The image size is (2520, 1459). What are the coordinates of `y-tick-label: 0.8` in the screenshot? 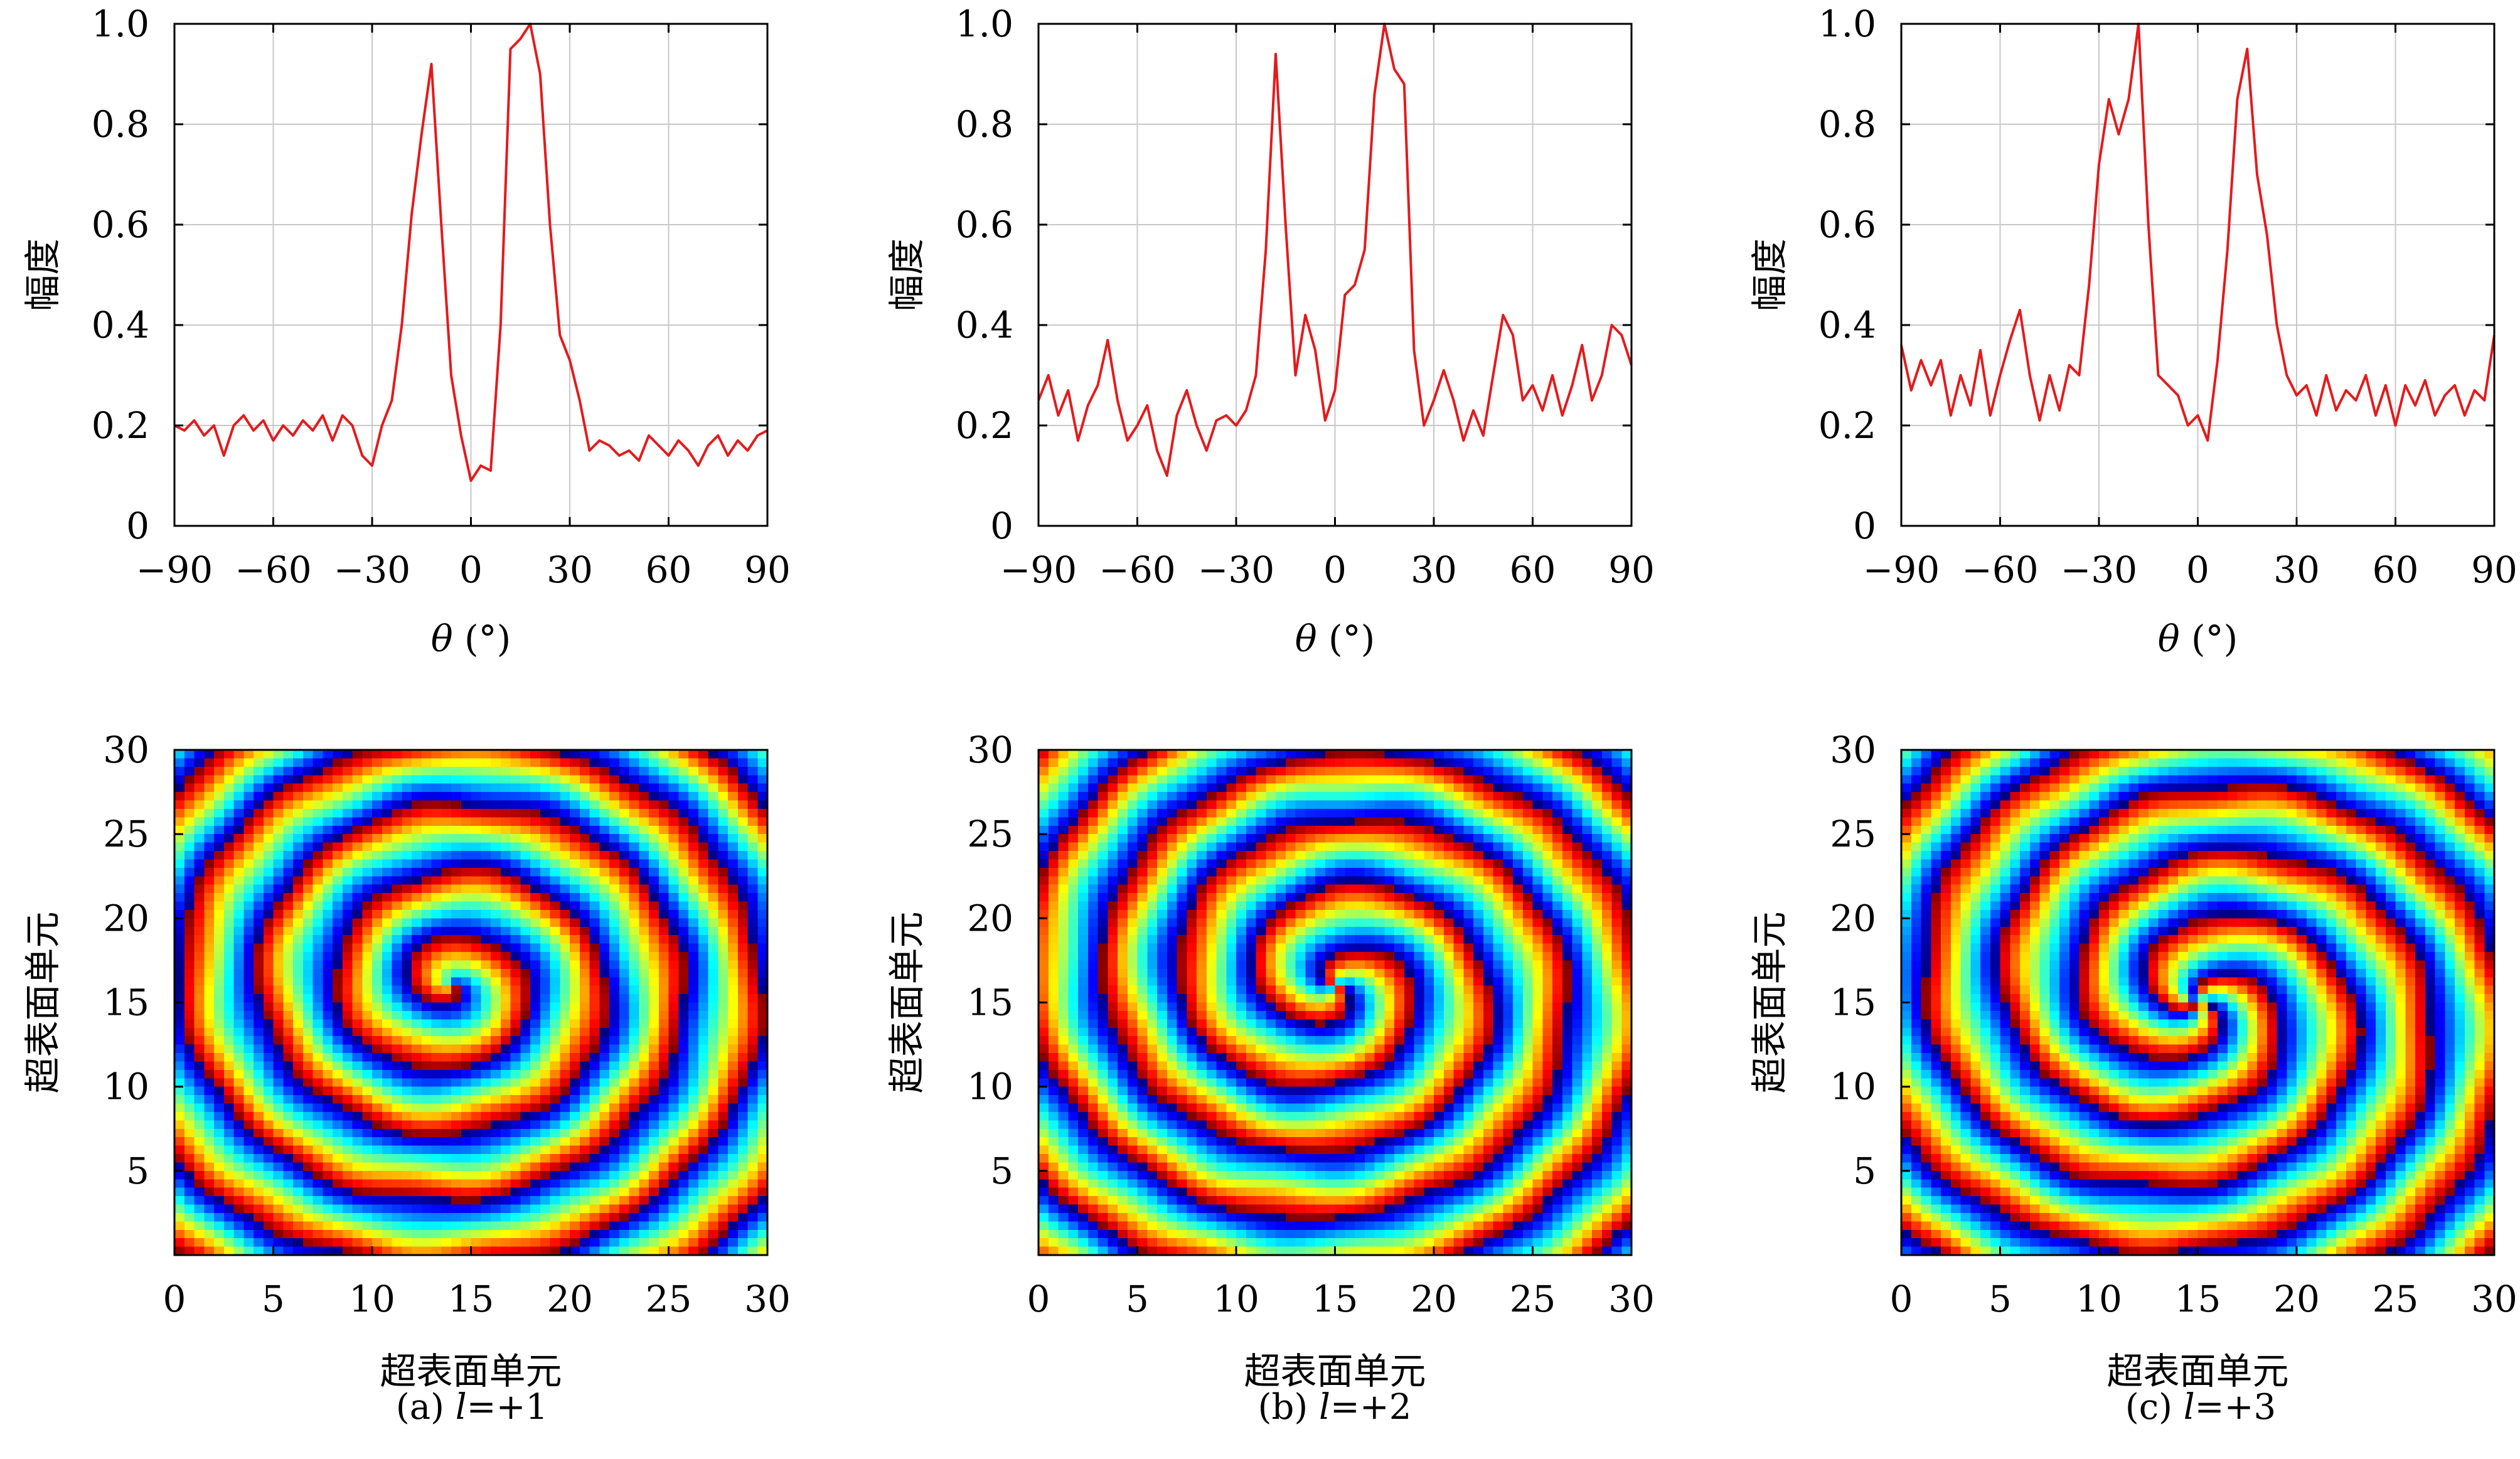 It's located at (1847, 125).